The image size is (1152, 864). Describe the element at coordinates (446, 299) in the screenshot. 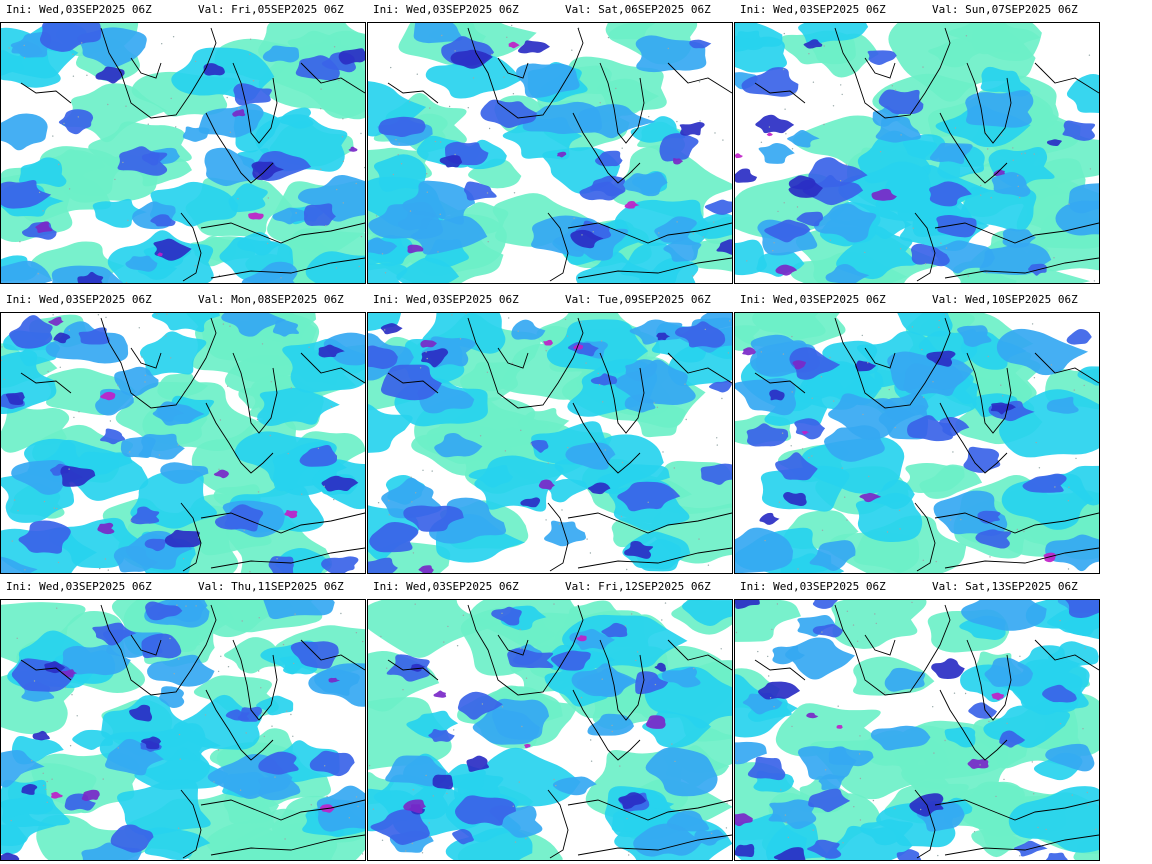

I see `init-time-label: Ini: Wed,03SEP2025 06Z` at that location.